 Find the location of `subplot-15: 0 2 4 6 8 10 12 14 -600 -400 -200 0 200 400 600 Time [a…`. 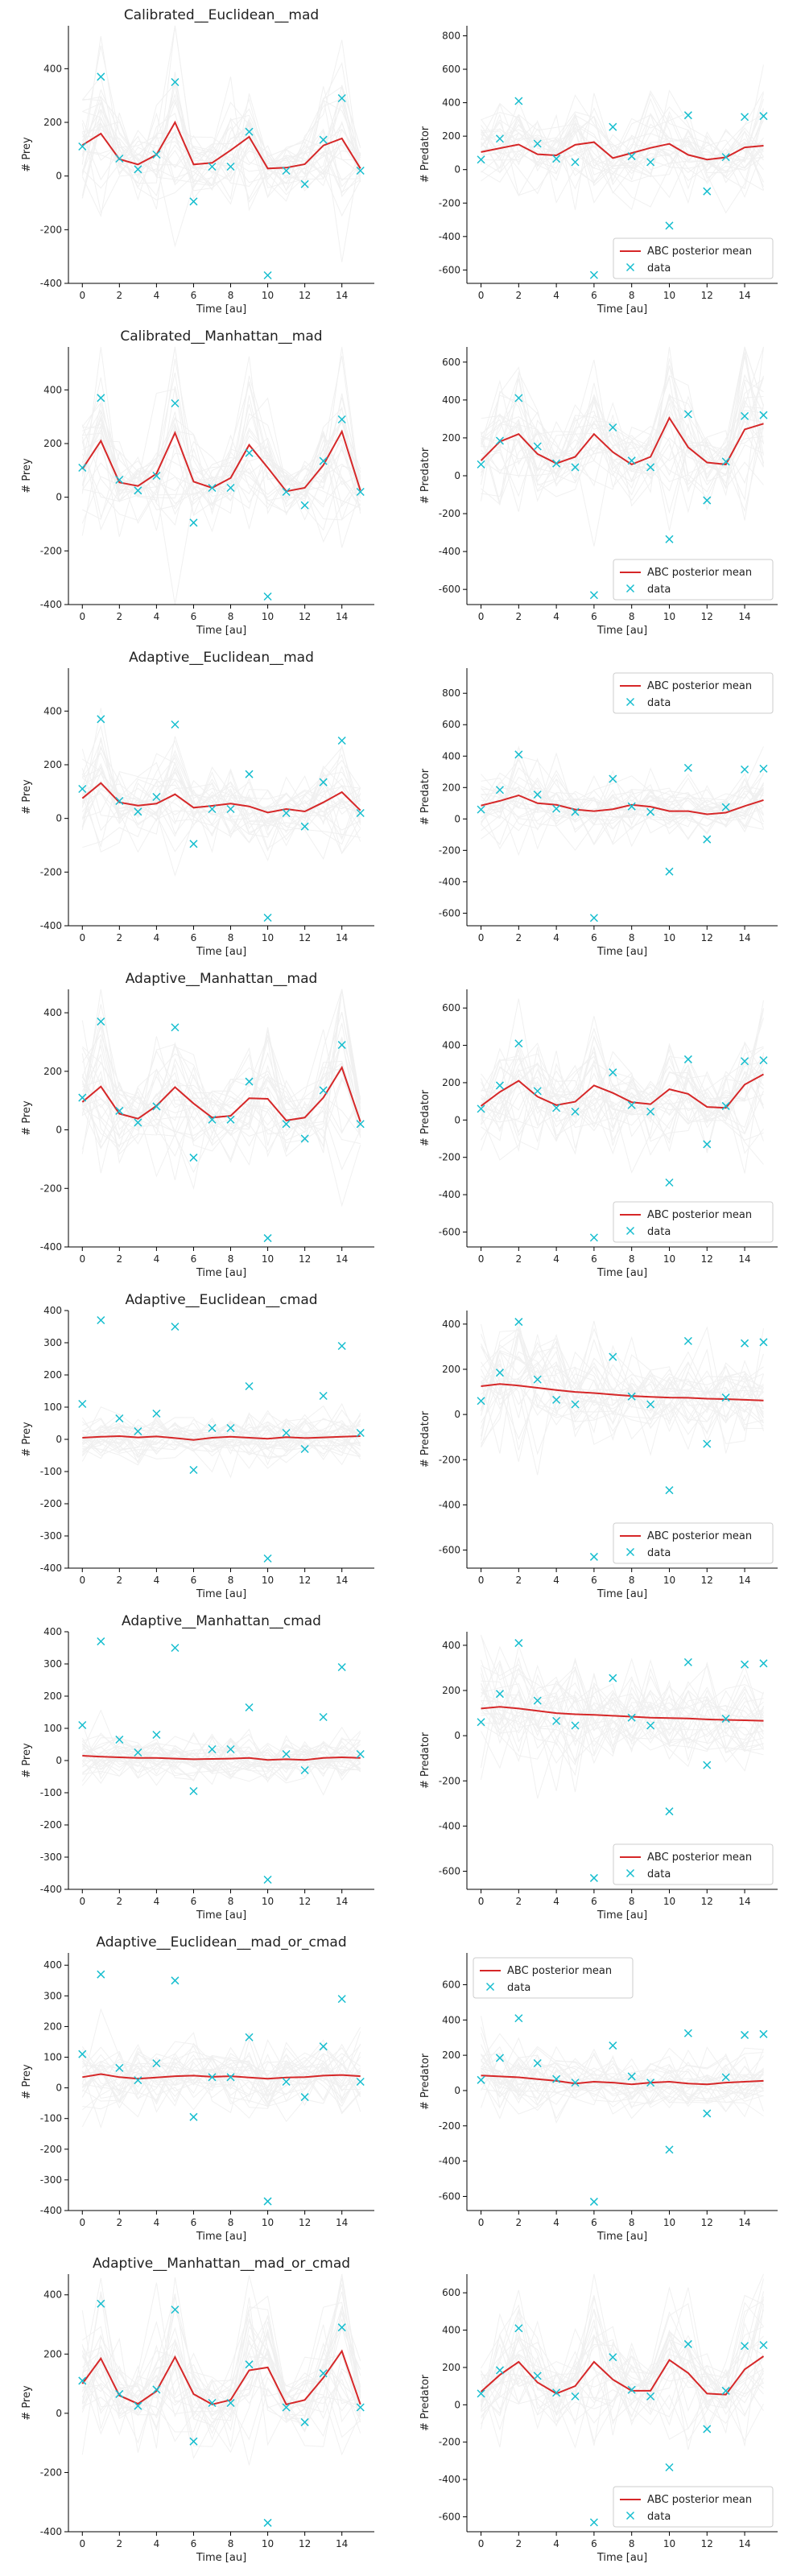

subplot-15: 0 2 4 6 8 10 12 14 -600 -400 -200 0 200 400 600 Time [a… is located at coordinates (598, 2418).